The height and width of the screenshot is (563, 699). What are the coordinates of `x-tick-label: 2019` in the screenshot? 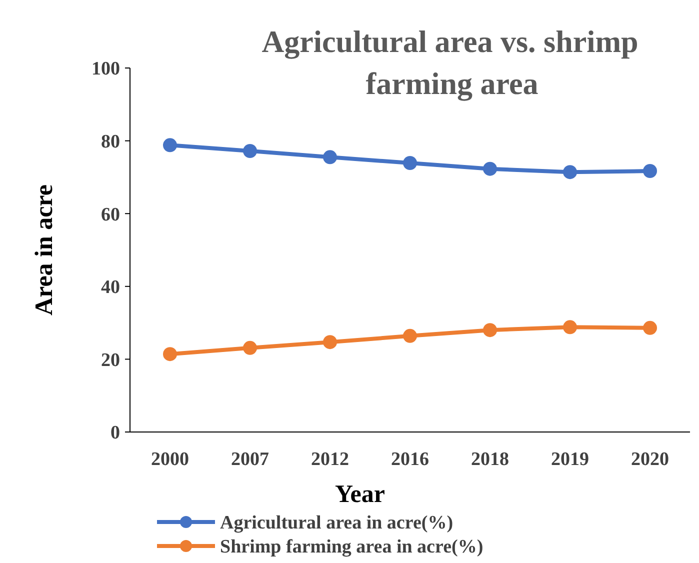 It's located at (570, 459).